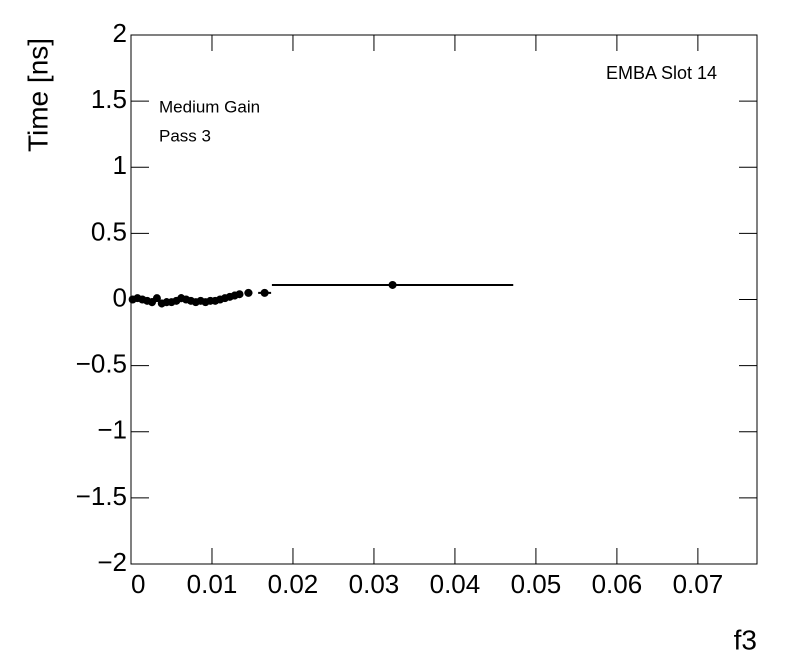 Image resolution: width=796 pixels, height=672 pixels. I want to click on x-tick-label: 0.02, so click(293, 584).